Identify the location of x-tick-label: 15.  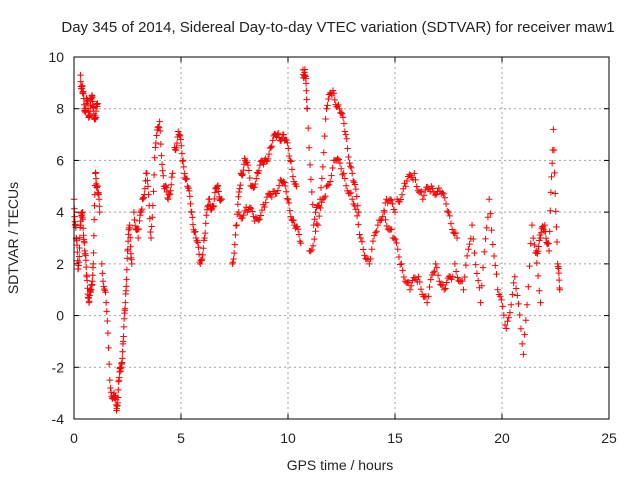
(395, 438).